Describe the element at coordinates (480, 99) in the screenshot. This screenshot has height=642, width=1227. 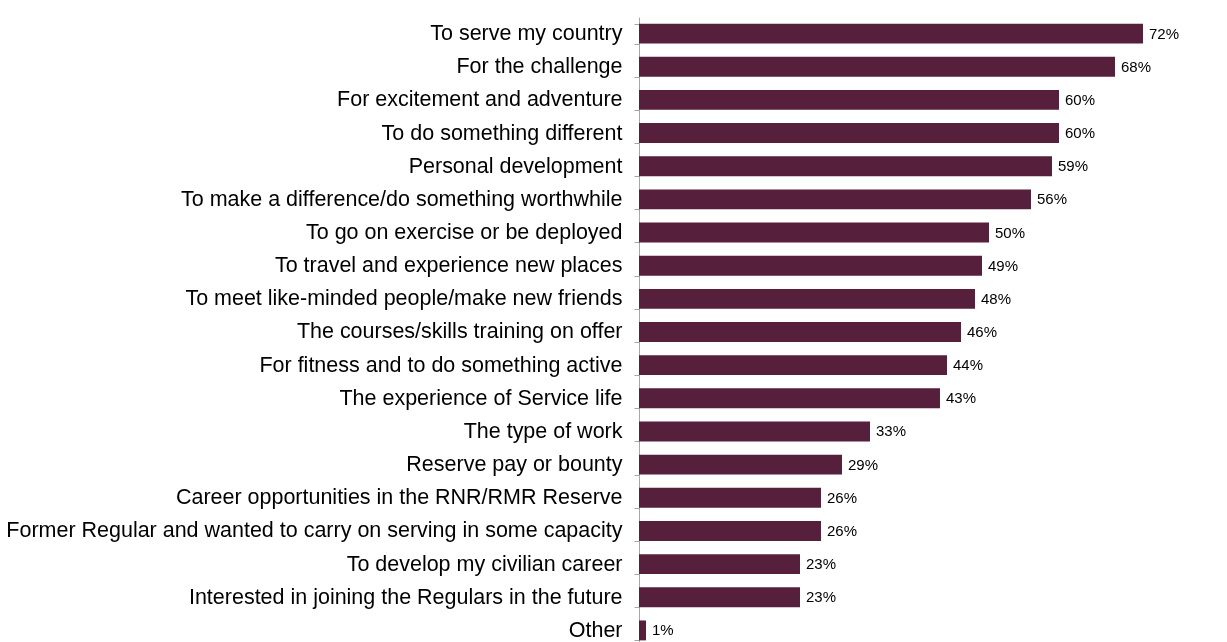
I see `y-tick-label: For excitement and adventure` at that location.